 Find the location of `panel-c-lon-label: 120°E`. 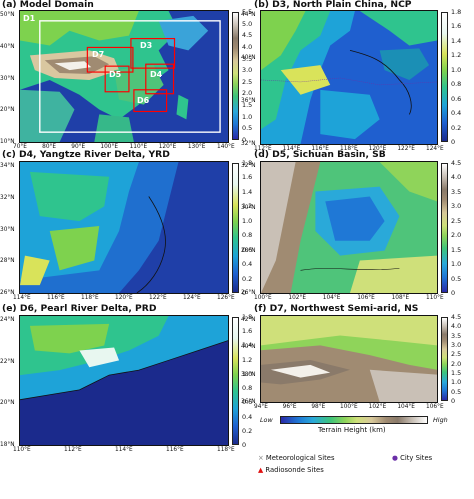

panel-c-lon-label: 120°E is located at coordinates (124, 298).